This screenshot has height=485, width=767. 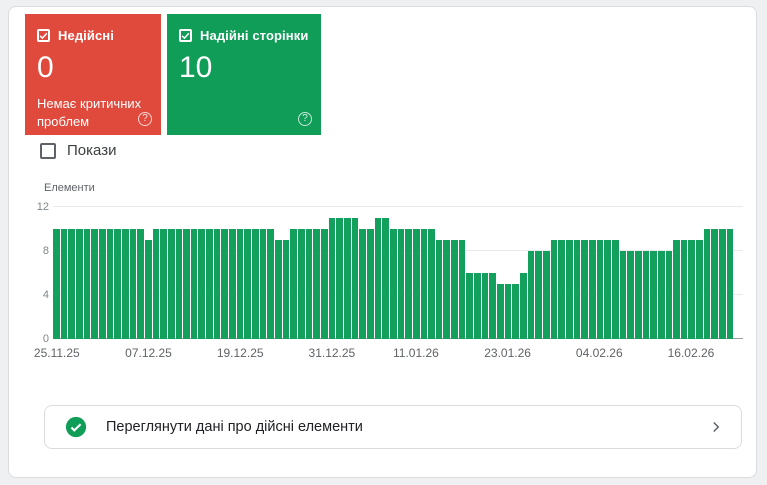 I want to click on valid-card: Надійні сторінки 10 ?, so click(x=244, y=74).